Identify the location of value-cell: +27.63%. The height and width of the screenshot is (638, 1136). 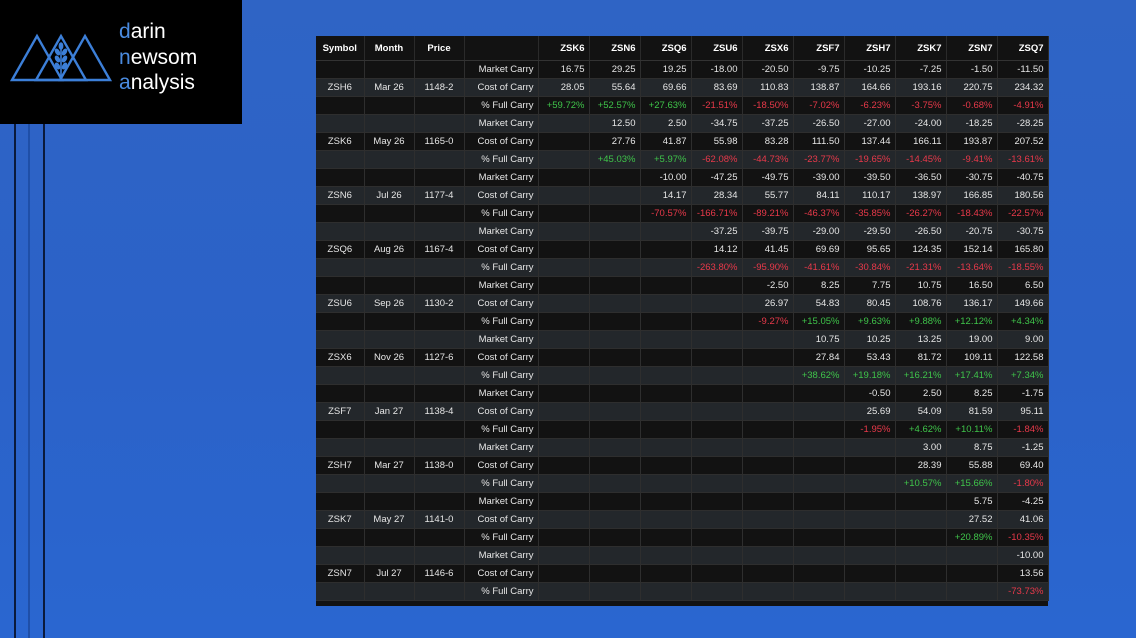
(666, 105).